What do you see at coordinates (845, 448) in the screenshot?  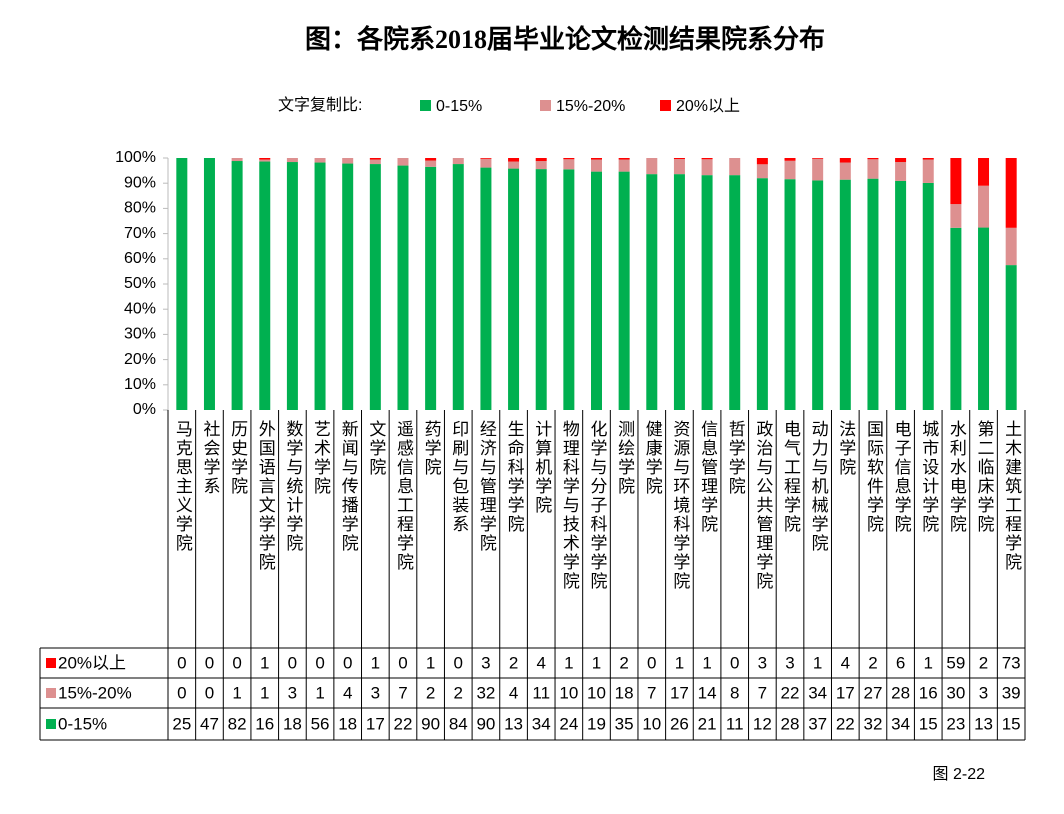 I see `category-label: 法学院` at bounding box center [845, 448].